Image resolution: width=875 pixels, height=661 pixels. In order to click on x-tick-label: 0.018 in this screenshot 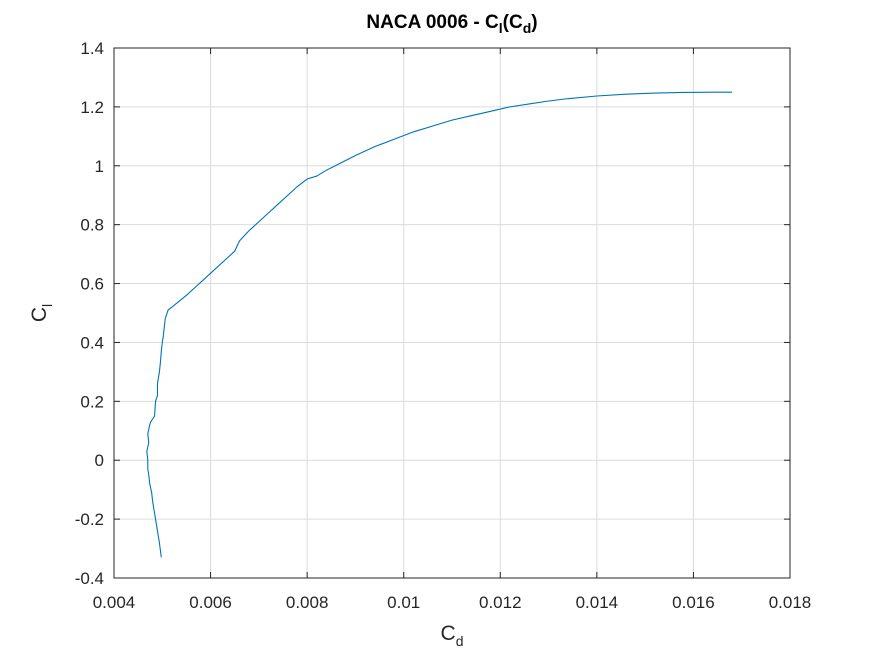, I will do `click(790, 602)`.